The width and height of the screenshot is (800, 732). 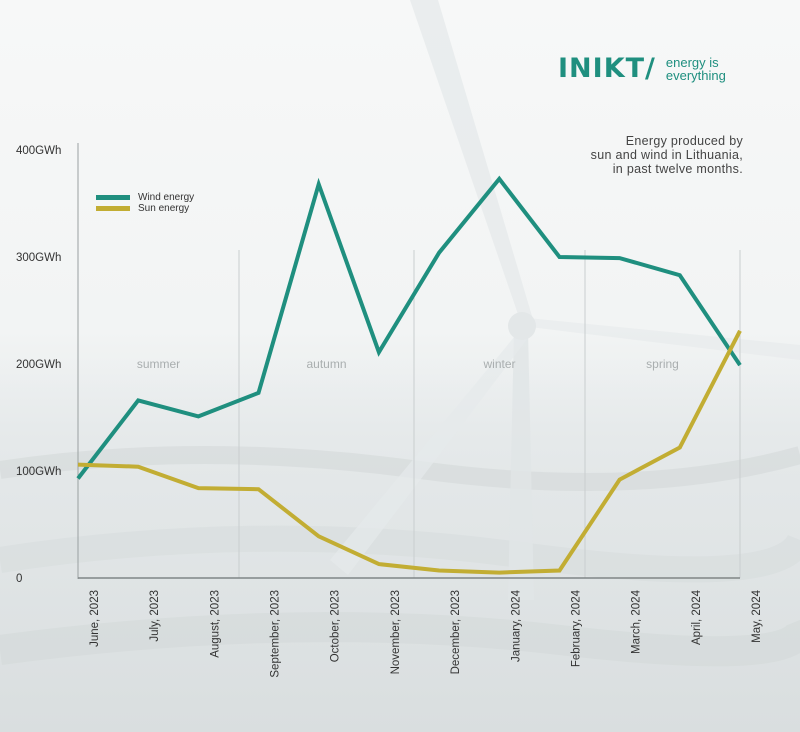 I want to click on tagline-line-1: energy is, so click(x=692, y=62).